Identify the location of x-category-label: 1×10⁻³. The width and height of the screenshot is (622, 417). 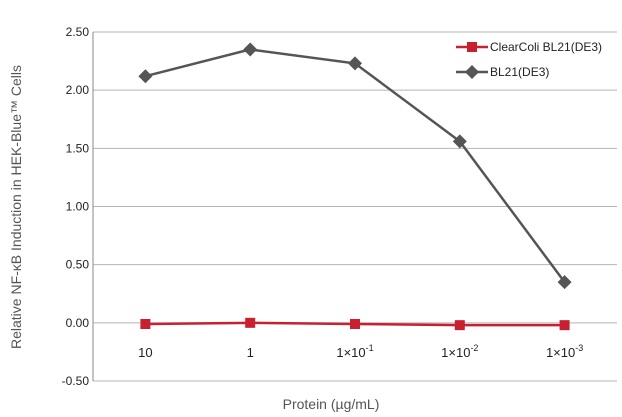
(564, 351).